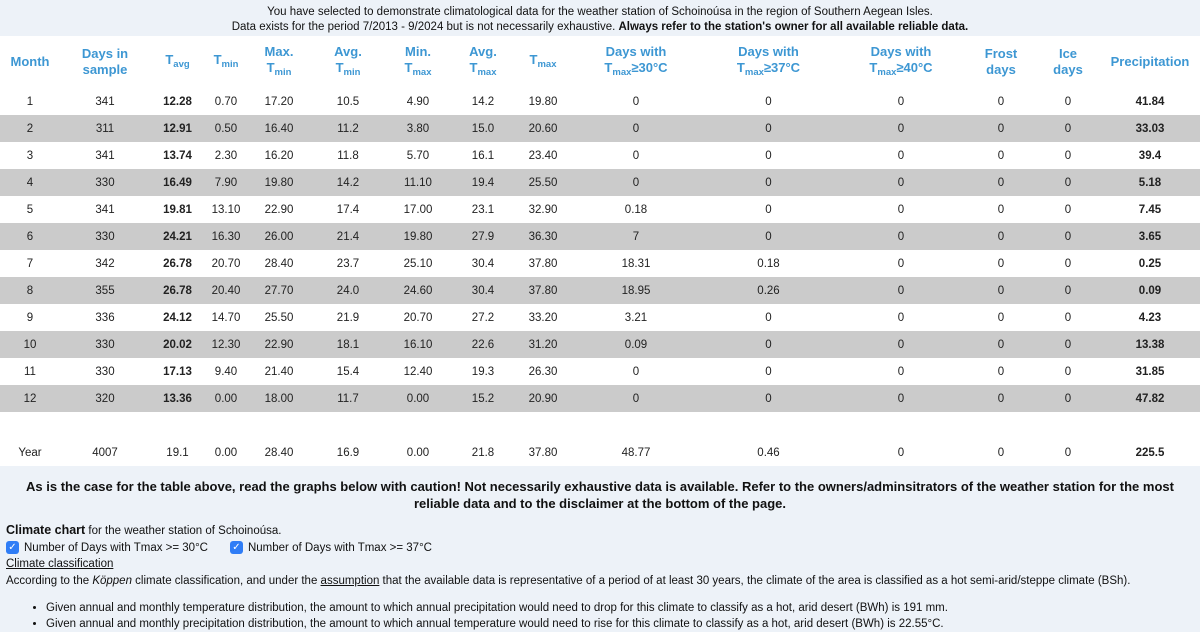 The height and width of the screenshot is (632, 1200). What do you see at coordinates (226, 290) in the screenshot?
I see `cell-t-min: 20.40` at bounding box center [226, 290].